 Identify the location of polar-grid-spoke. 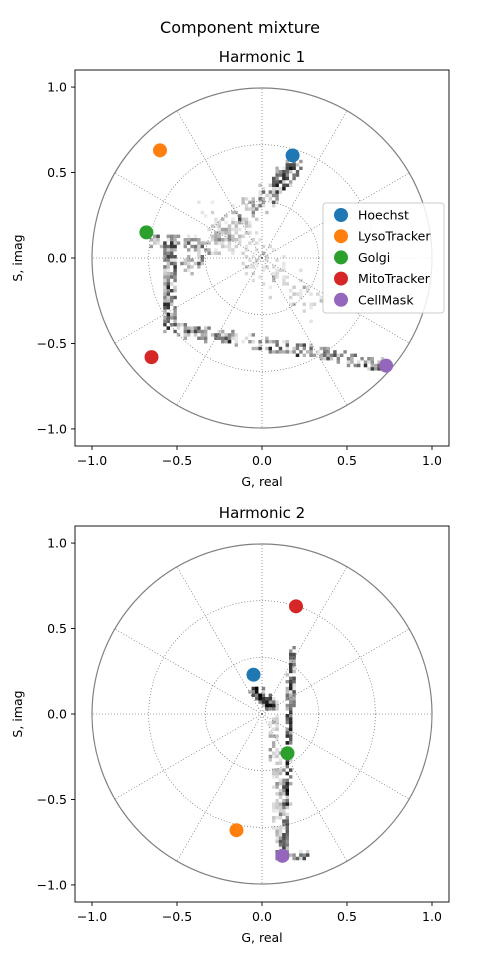
(304, 331).